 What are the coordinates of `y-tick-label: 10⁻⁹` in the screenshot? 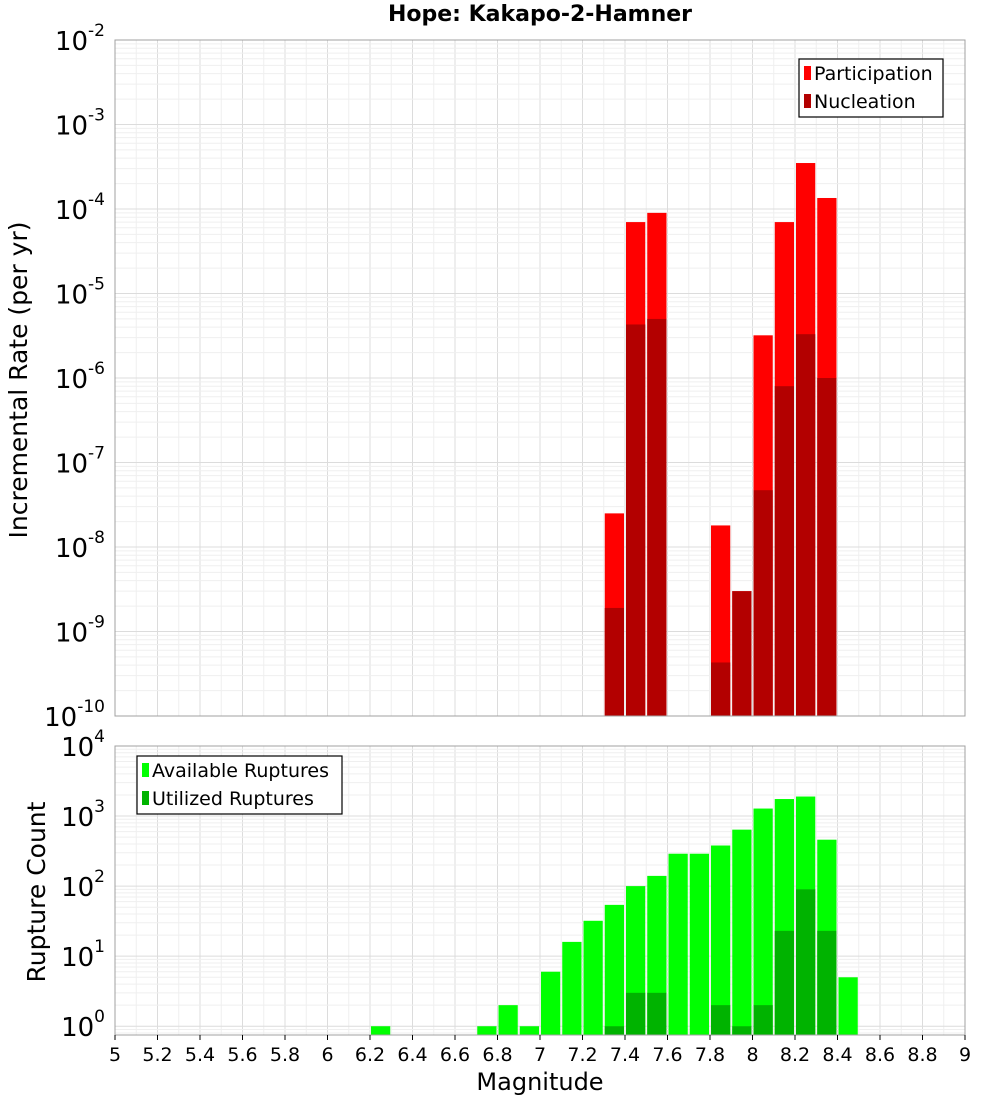 It's located at (80, 631).